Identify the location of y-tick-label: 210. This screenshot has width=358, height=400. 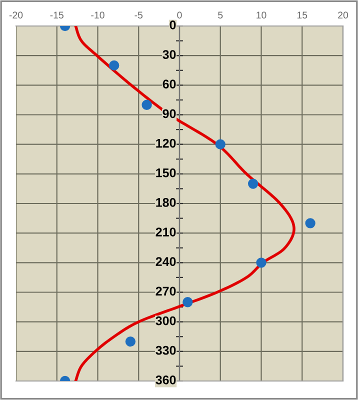
(166, 232).